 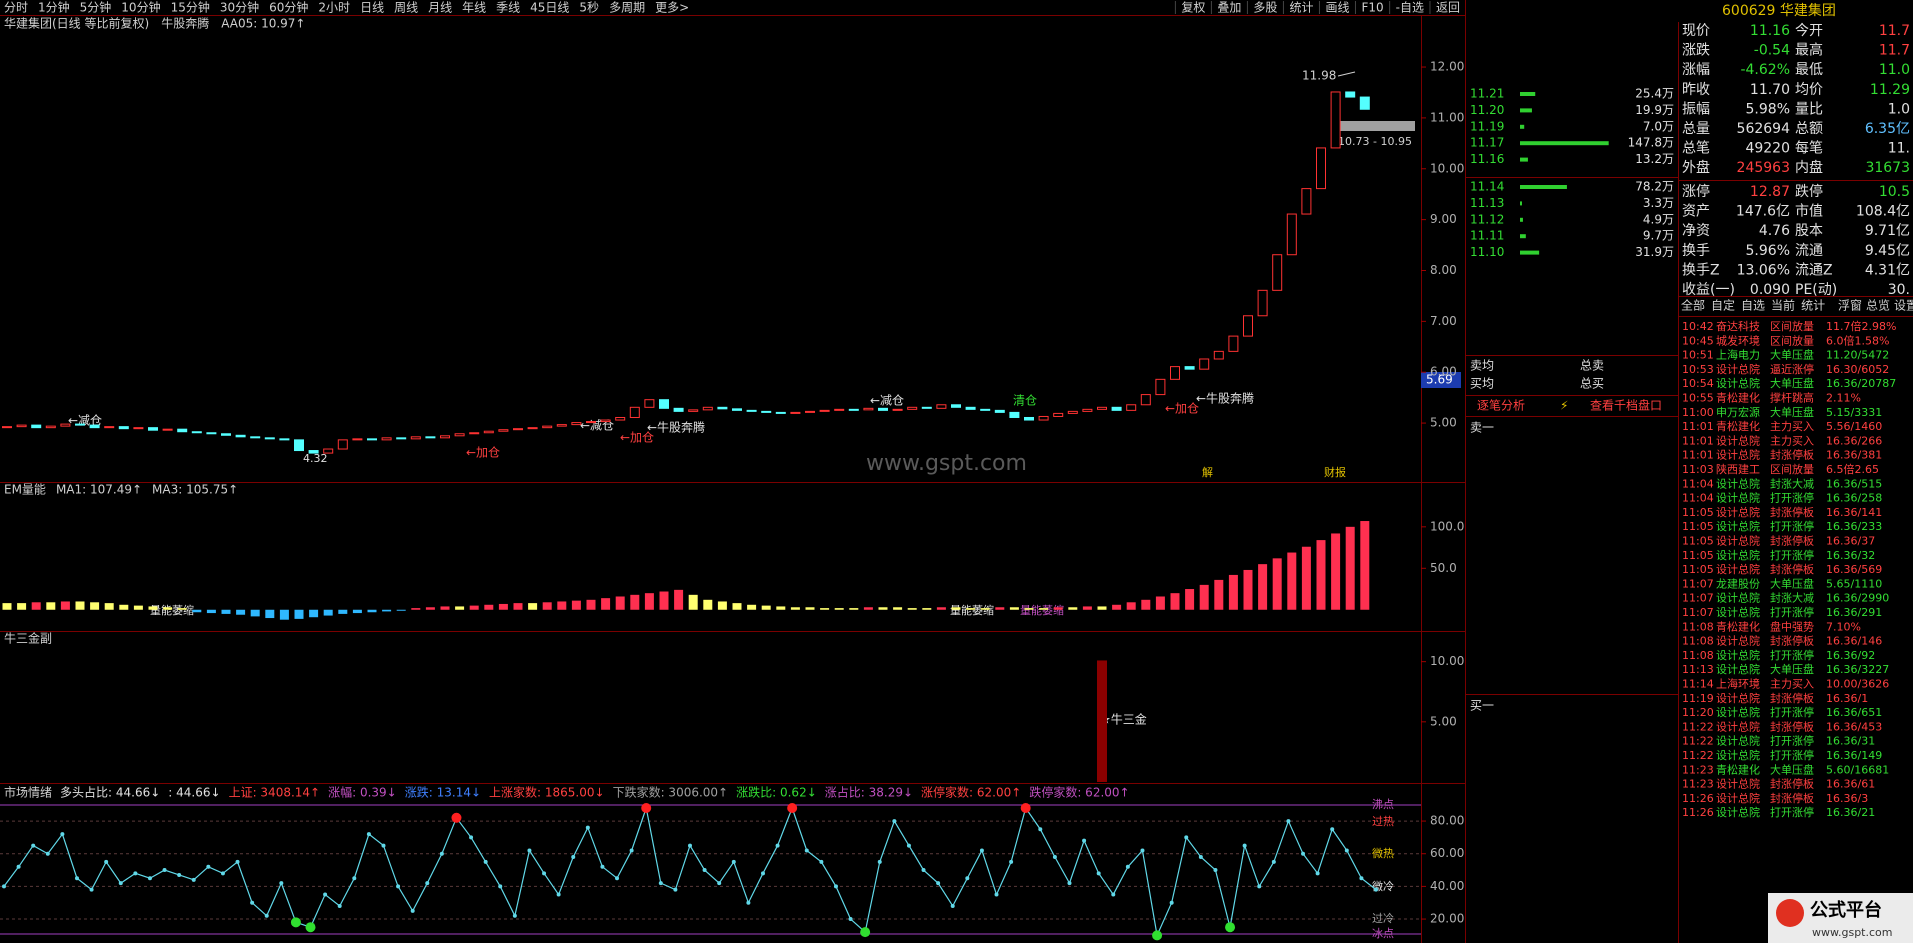 I want to click on zone-label: 冰点, so click(x=1383, y=933).